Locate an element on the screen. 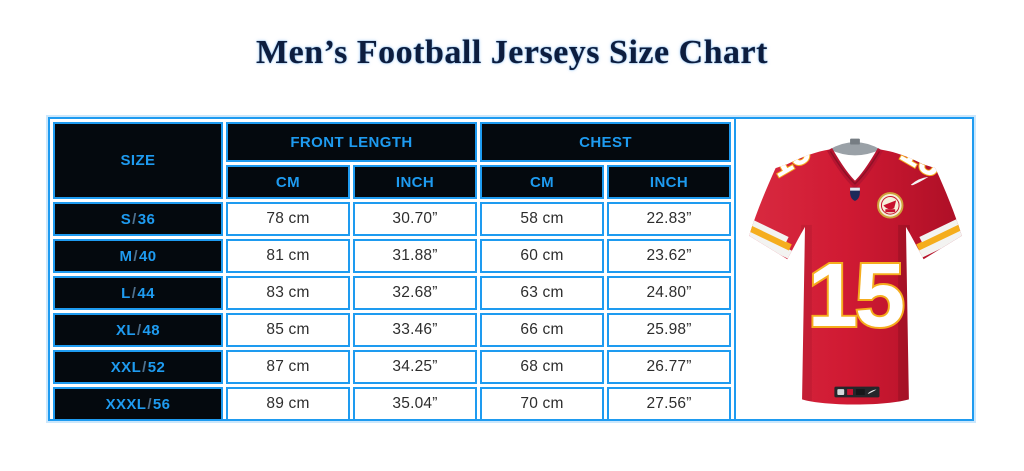 This screenshot has height=471, width=1024. jersey-image: 15 15 15 is located at coordinates (855, 271).